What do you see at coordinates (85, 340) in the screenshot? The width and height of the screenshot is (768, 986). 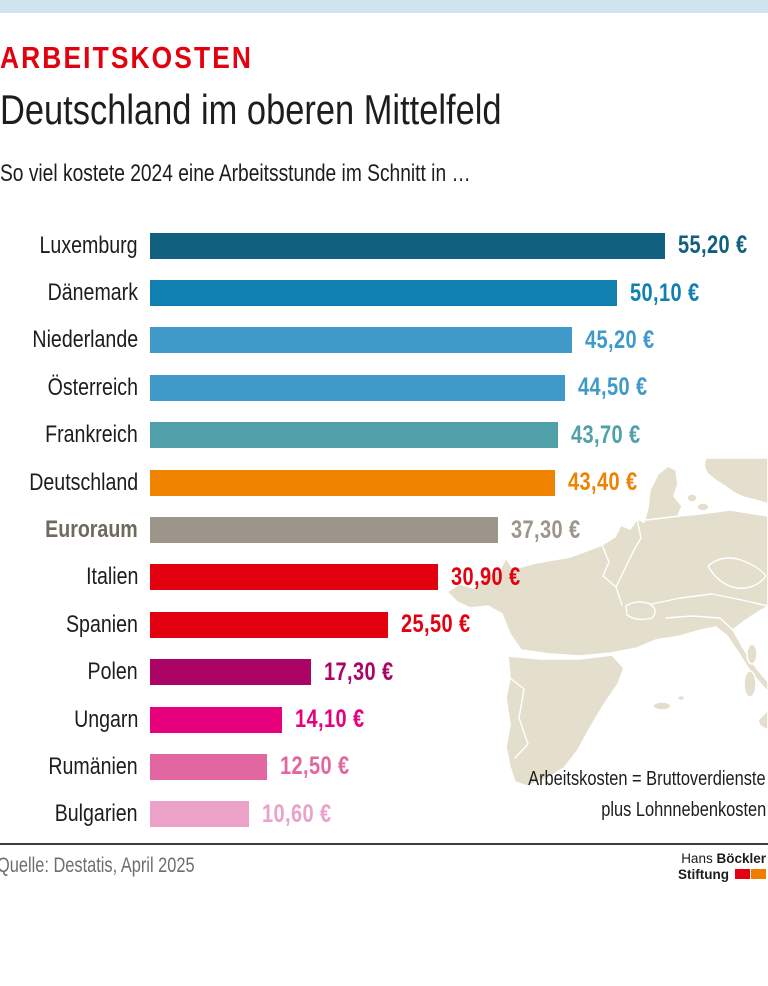 I see `bar-label: Niederlande` at bounding box center [85, 340].